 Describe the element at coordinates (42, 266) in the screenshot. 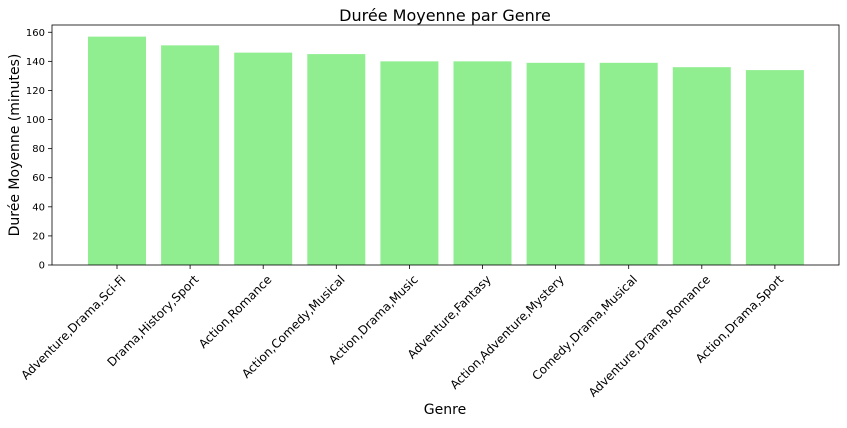

I see `y-tick-label: 0` at that location.